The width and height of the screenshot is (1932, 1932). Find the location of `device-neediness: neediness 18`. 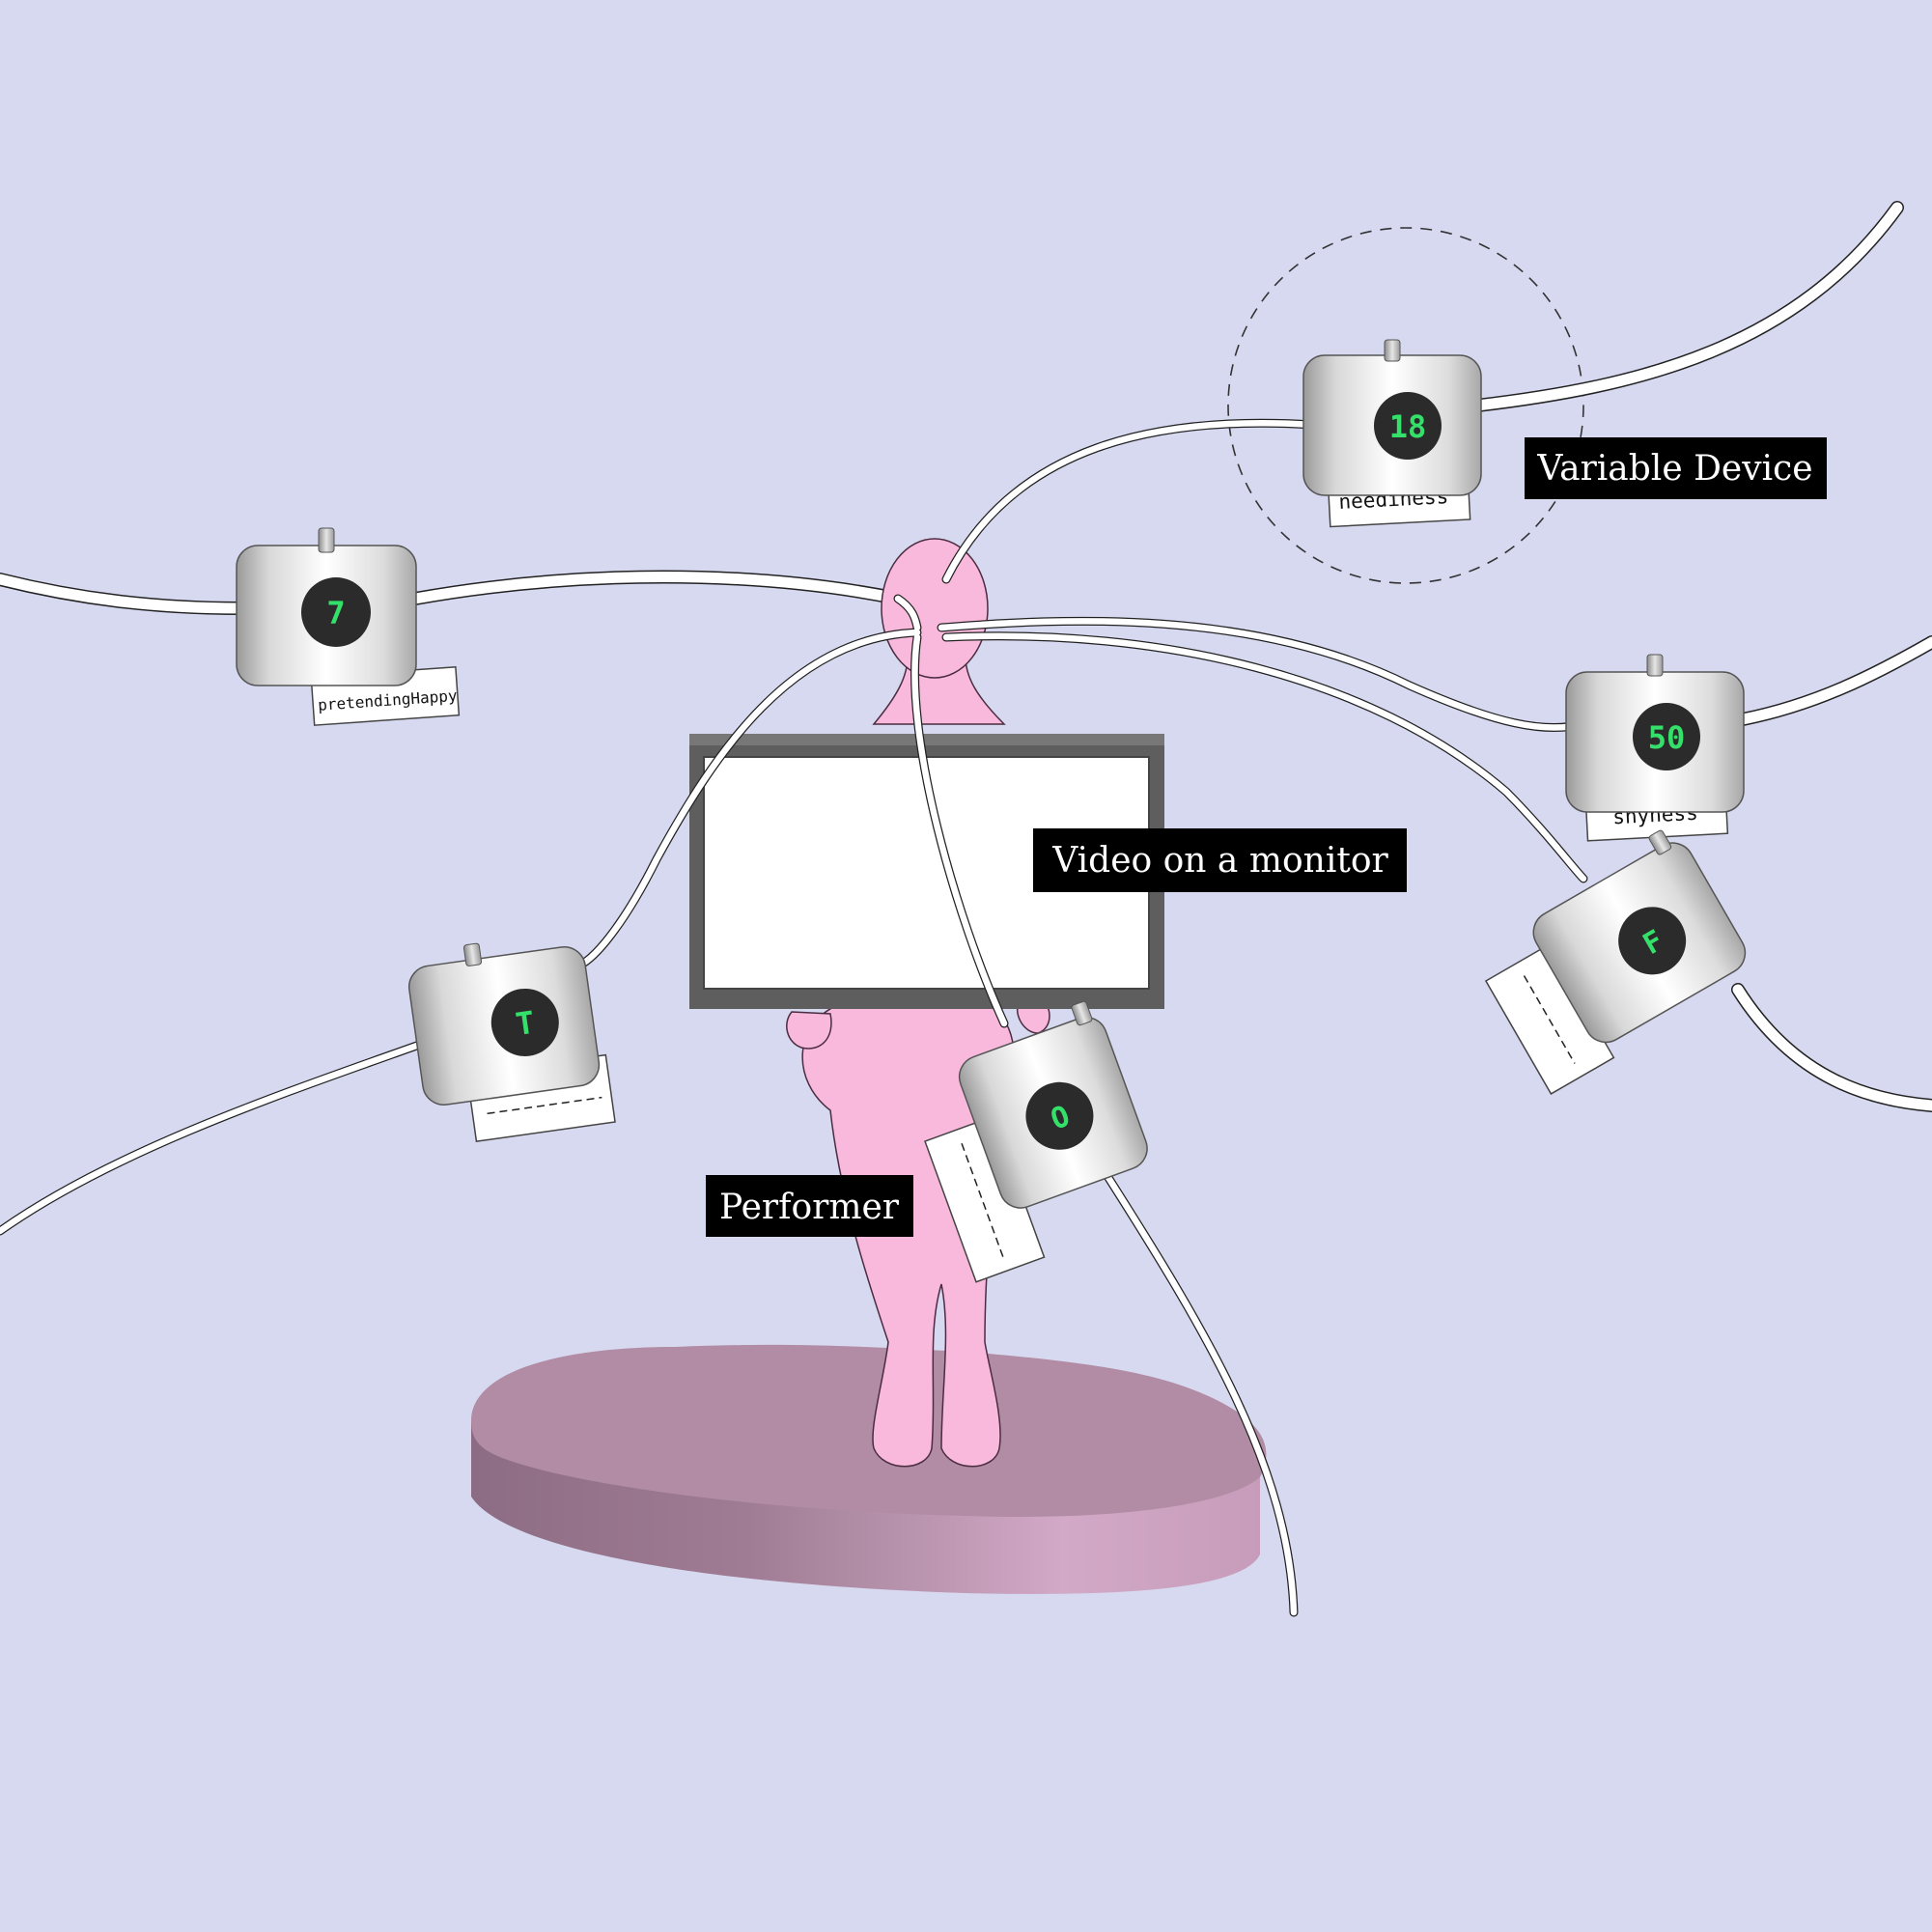

device-neediness: neediness 18 is located at coordinates (1392, 434).